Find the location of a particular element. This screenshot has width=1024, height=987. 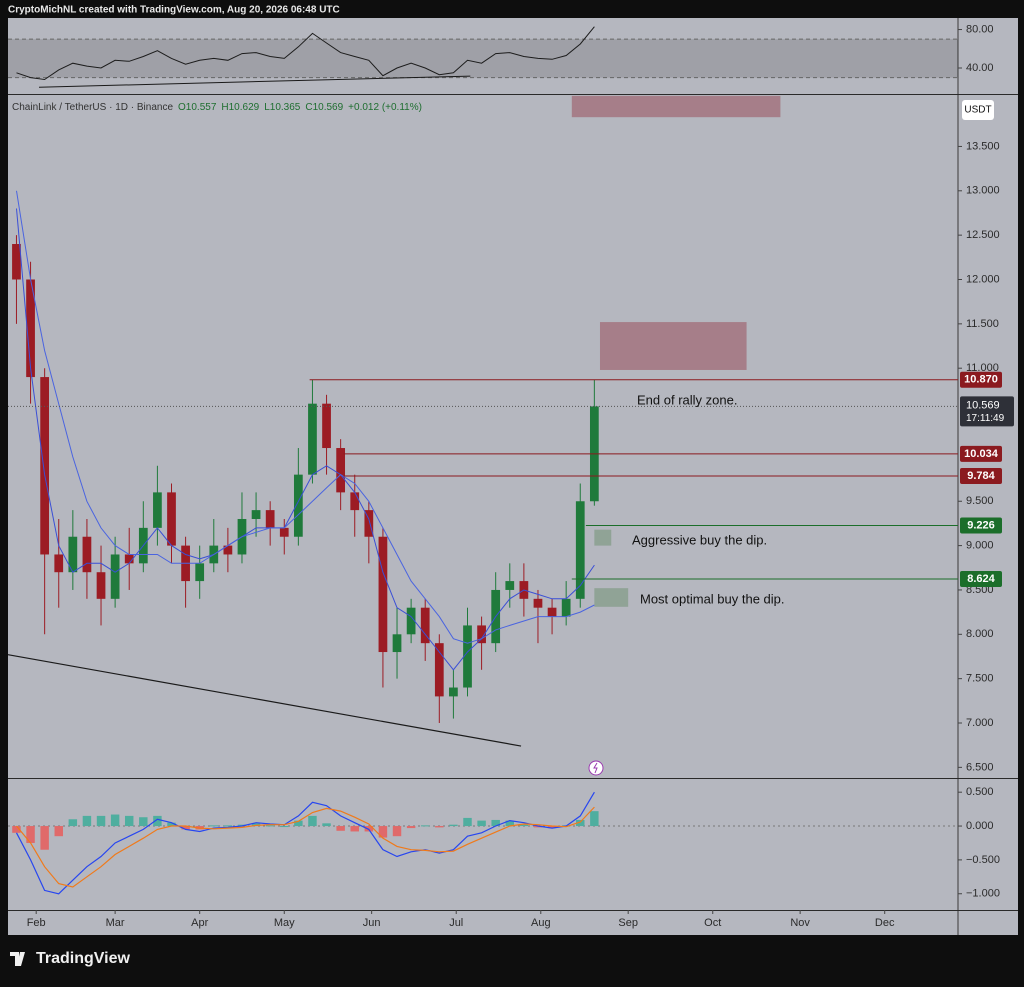

x-tick-label: Apr is located at coordinates (199, 923).